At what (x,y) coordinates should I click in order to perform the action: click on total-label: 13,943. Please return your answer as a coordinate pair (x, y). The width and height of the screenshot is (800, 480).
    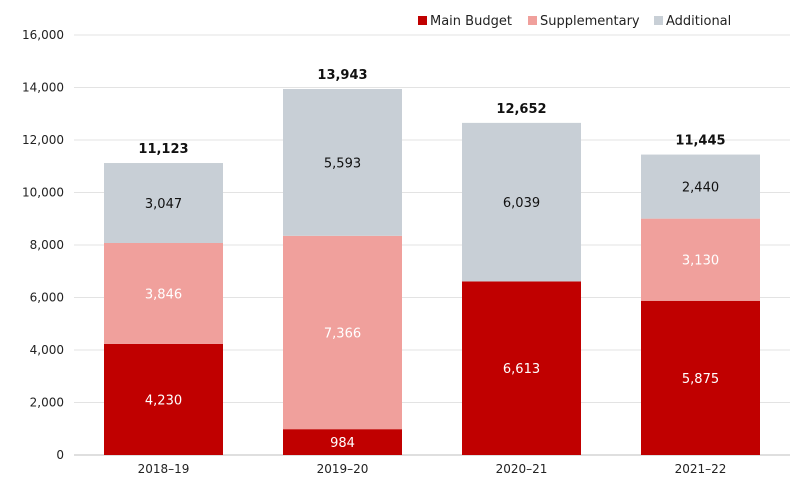
    Looking at the image, I should click on (342, 75).